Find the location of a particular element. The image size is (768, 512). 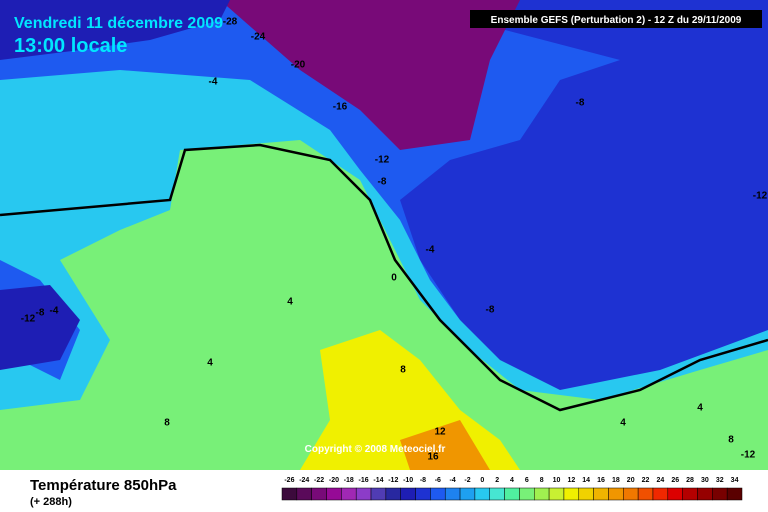

hot-zone is located at coordinates (445, 445).